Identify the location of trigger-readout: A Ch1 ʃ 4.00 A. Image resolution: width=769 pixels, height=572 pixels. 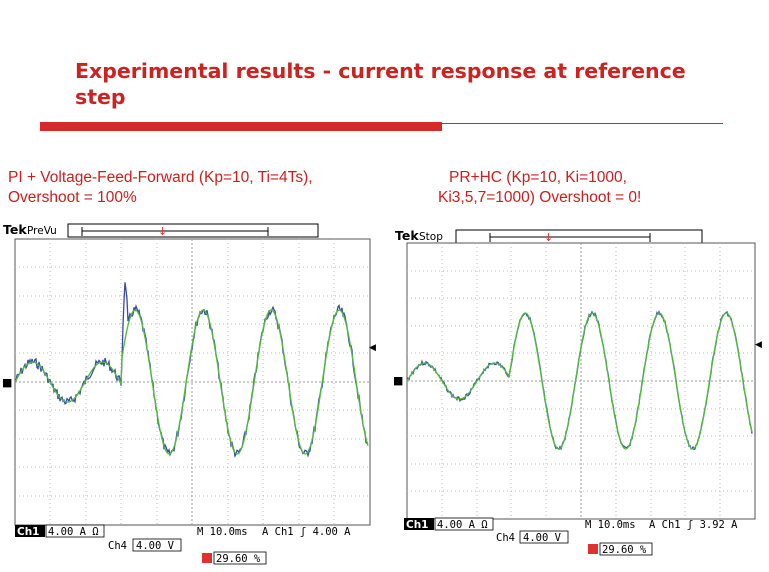
(306, 532).